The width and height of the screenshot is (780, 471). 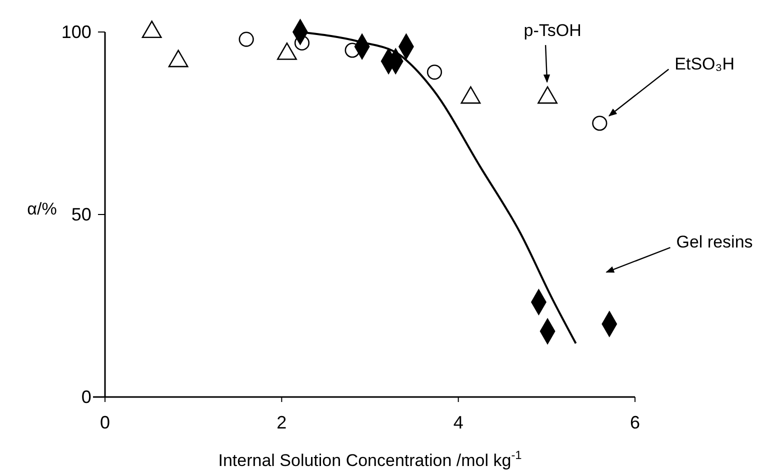 I want to click on text: EtSO₃H, so click(x=704, y=64).